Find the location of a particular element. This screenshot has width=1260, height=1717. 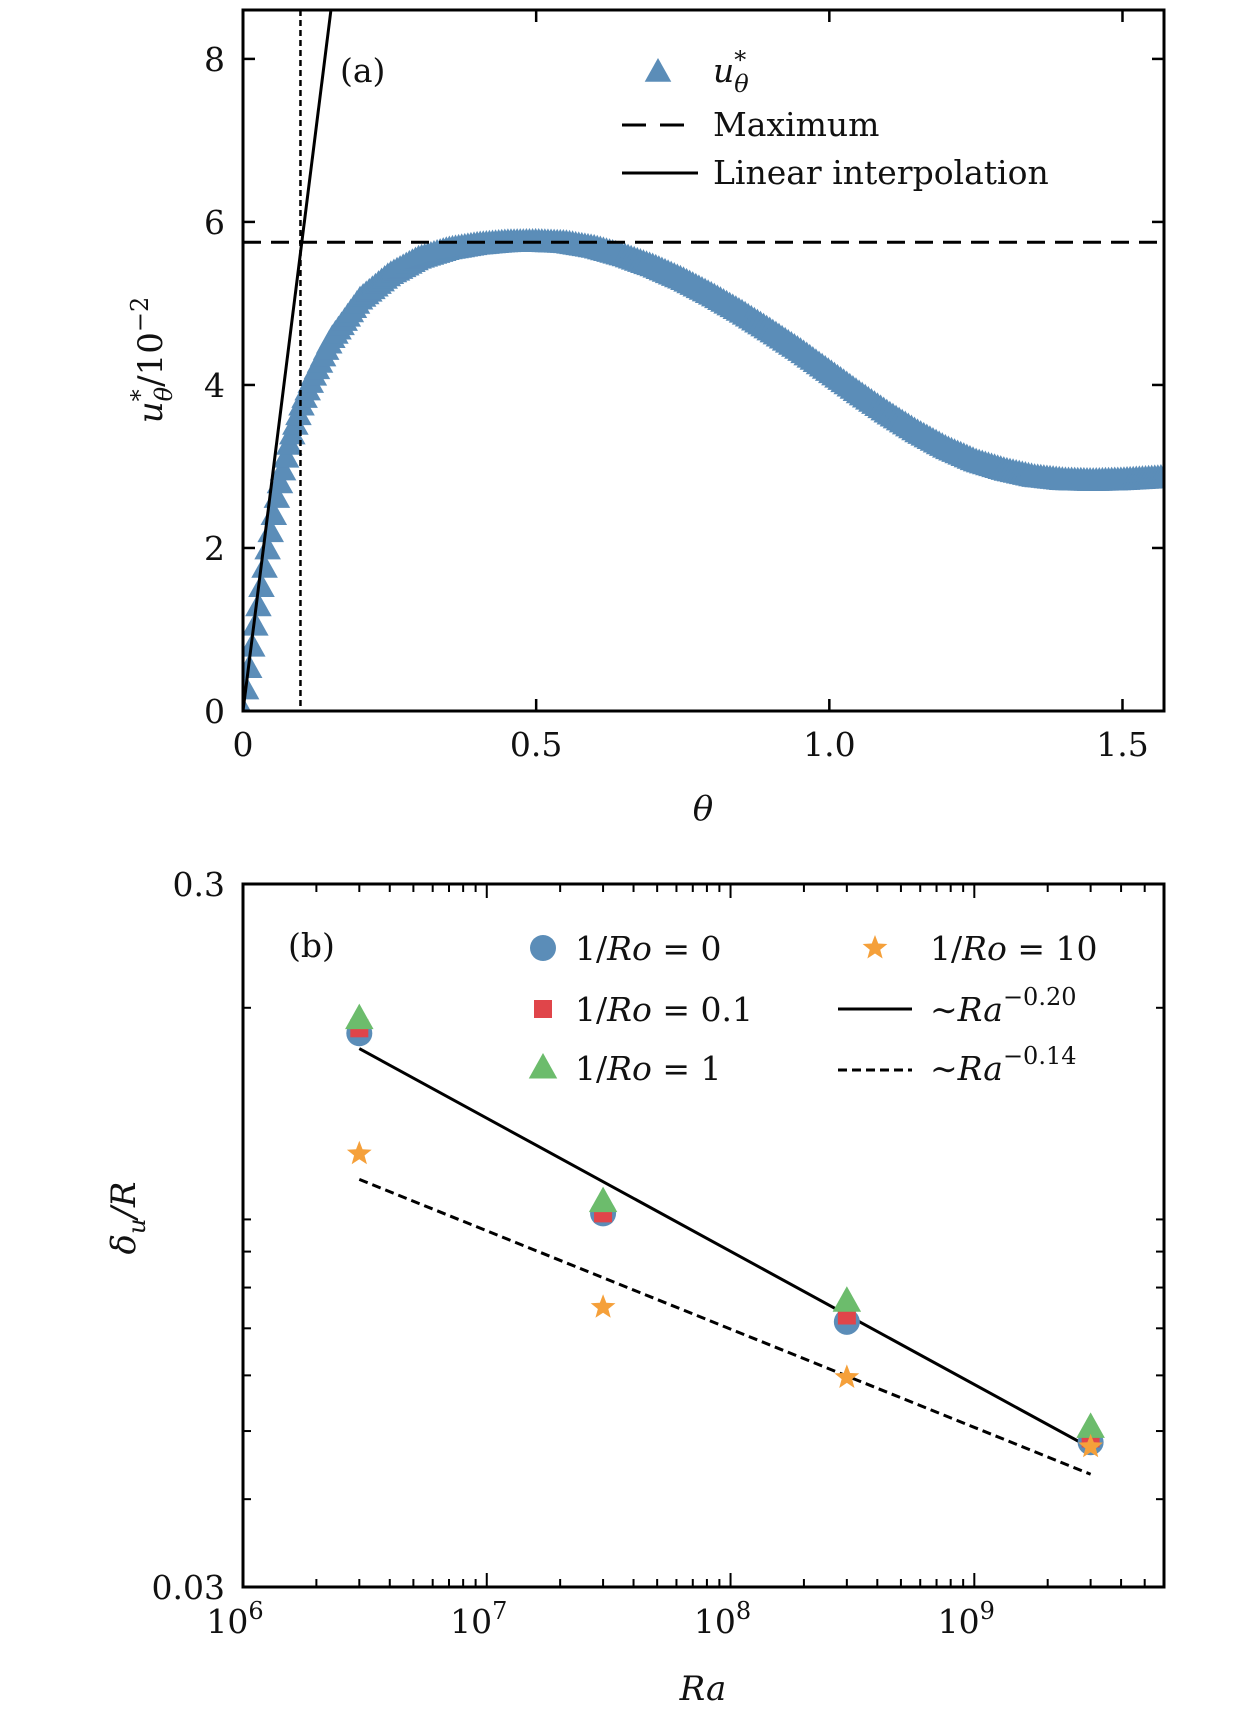

x-tick-label: 10⁷ is located at coordinates (478, 1619).